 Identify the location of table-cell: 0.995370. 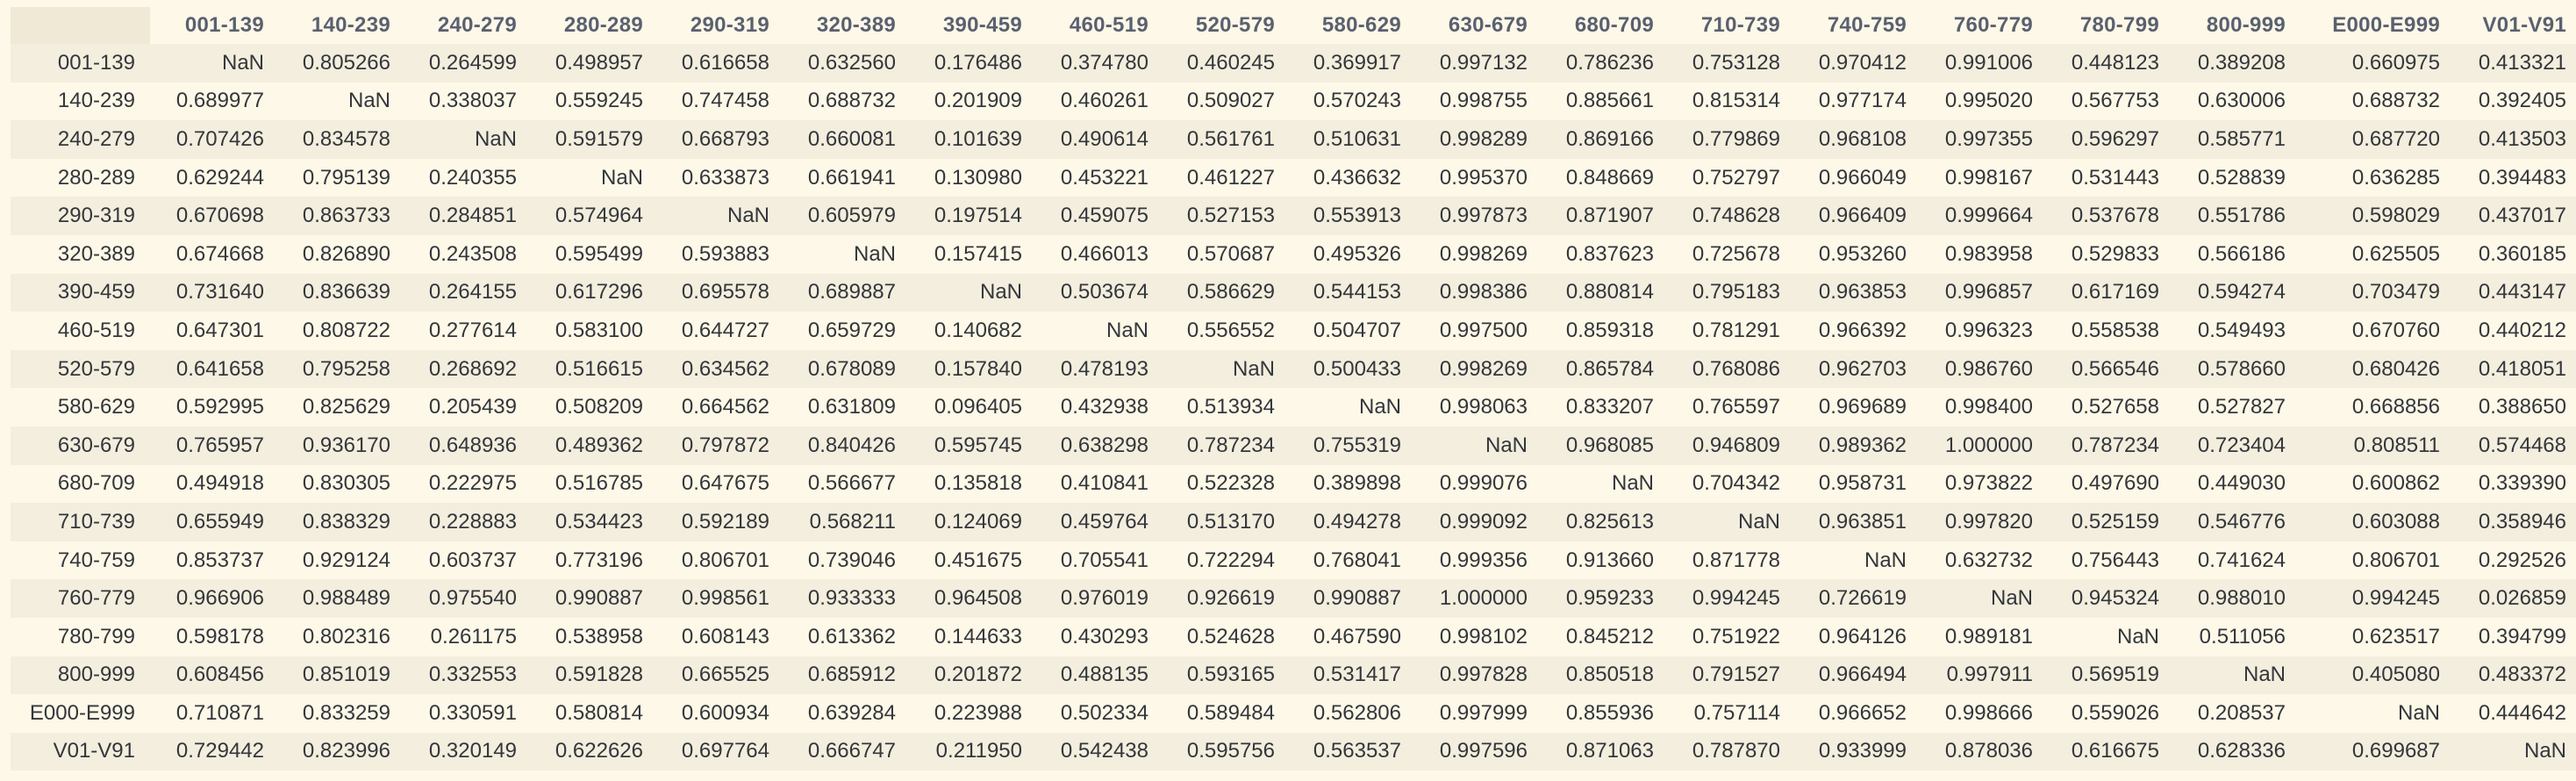
(1483, 177).